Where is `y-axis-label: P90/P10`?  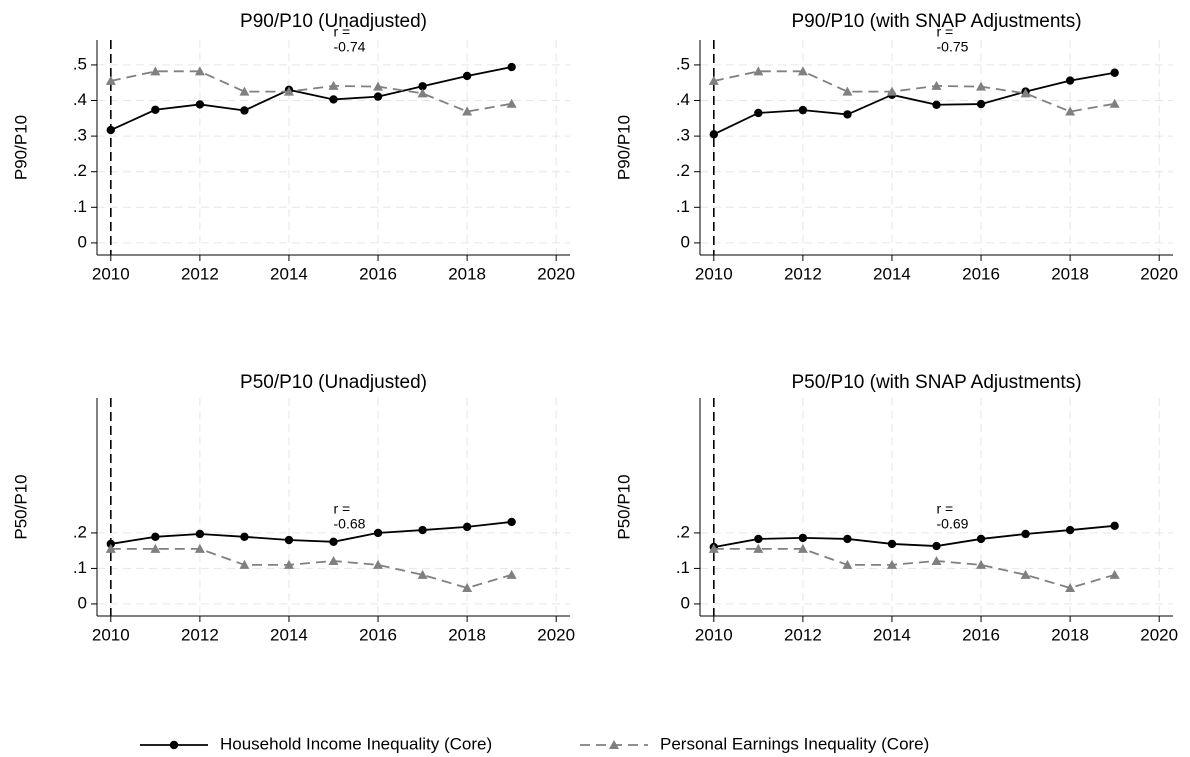 y-axis-label: P90/P10 is located at coordinates (20, 147).